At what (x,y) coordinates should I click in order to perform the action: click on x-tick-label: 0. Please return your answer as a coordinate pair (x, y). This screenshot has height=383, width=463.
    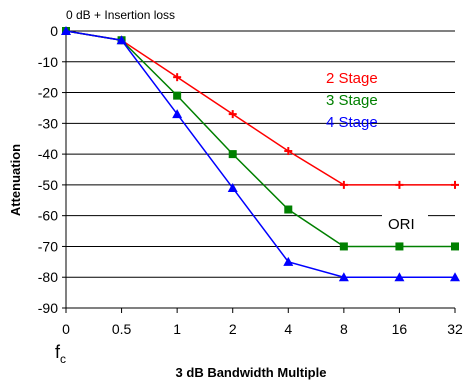
    Looking at the image, I should click on (66, 329).